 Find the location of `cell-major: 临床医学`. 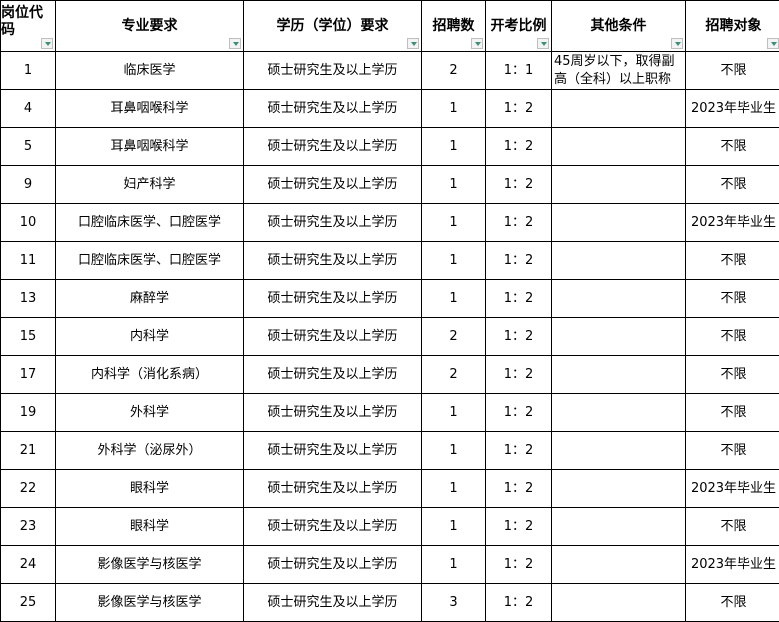

cell-major: 临床医学 is located at coordinates (150, 71).